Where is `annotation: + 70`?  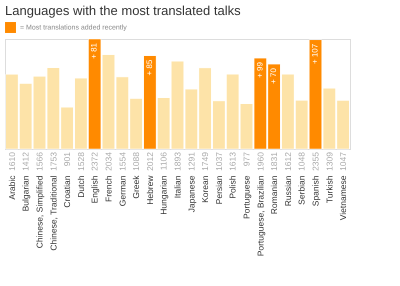
annotation: + 70 is located at coordinates (273, 76).